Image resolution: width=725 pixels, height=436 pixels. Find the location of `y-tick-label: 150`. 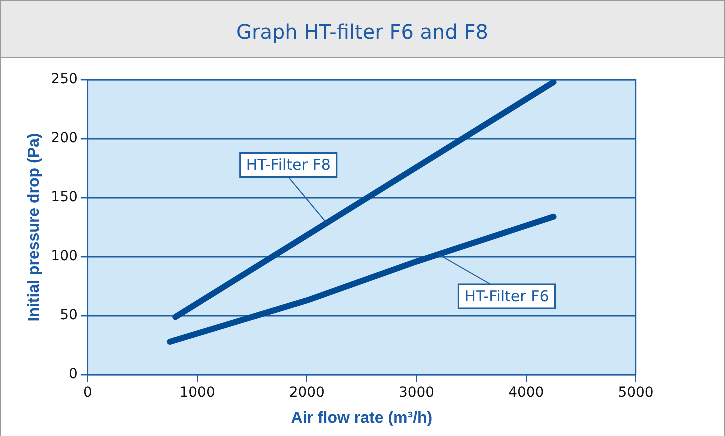

y-tick-label: 150 is located at coordinates (64, 198).